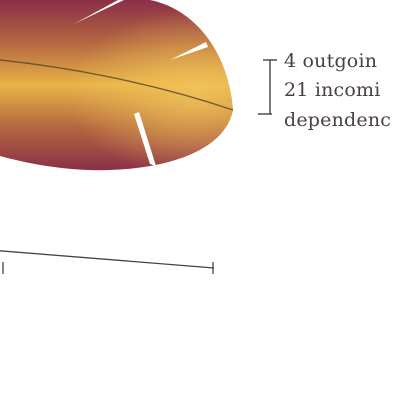 The width and height of the screenshot is (400, 404). What do you see at coordinates (332, 90) in the screenshot?
I see `legend-line-incoming: 21 incomi` at bounding box center [332, 90].